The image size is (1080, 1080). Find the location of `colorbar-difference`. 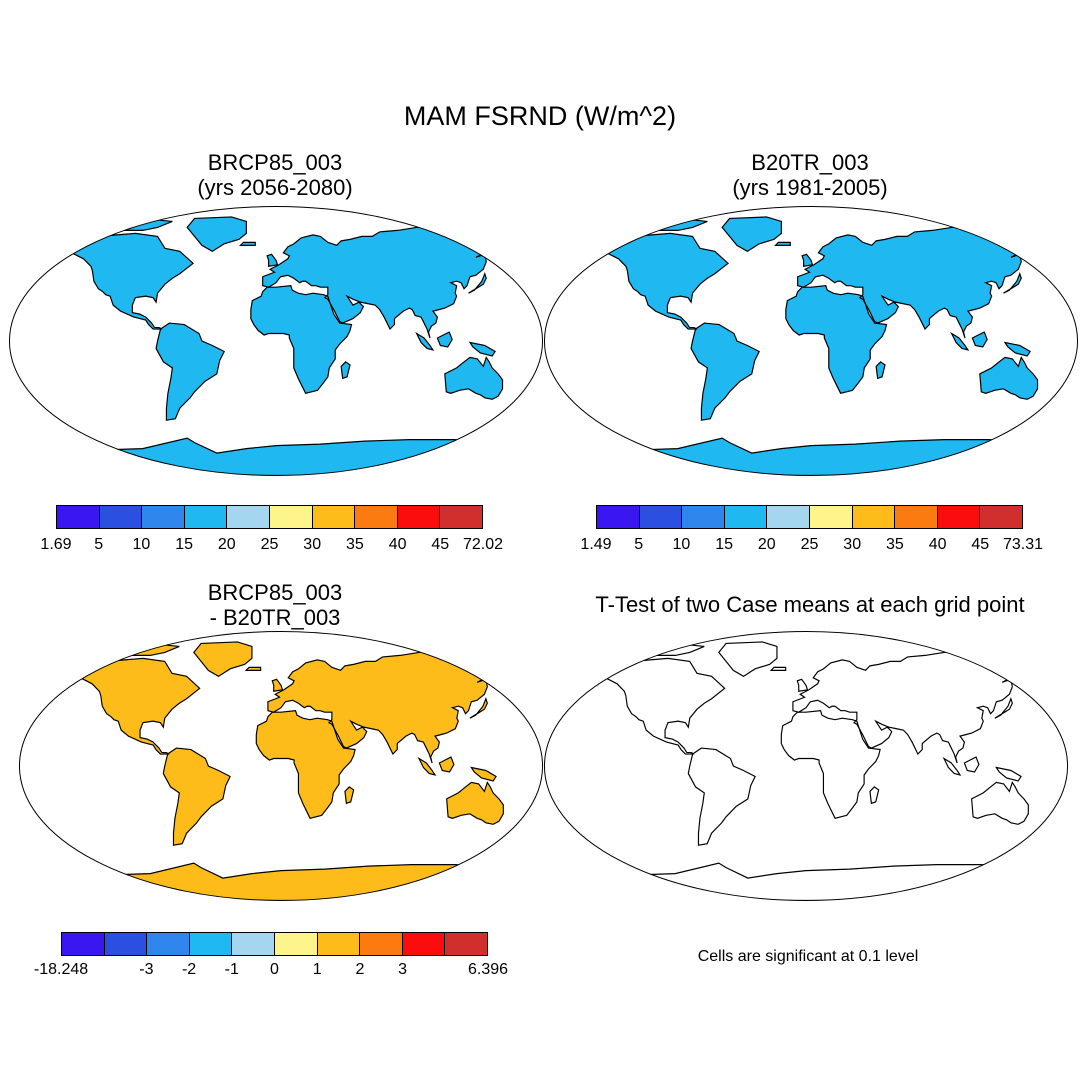

colorbar-difference is located at coordinates (274, 944).